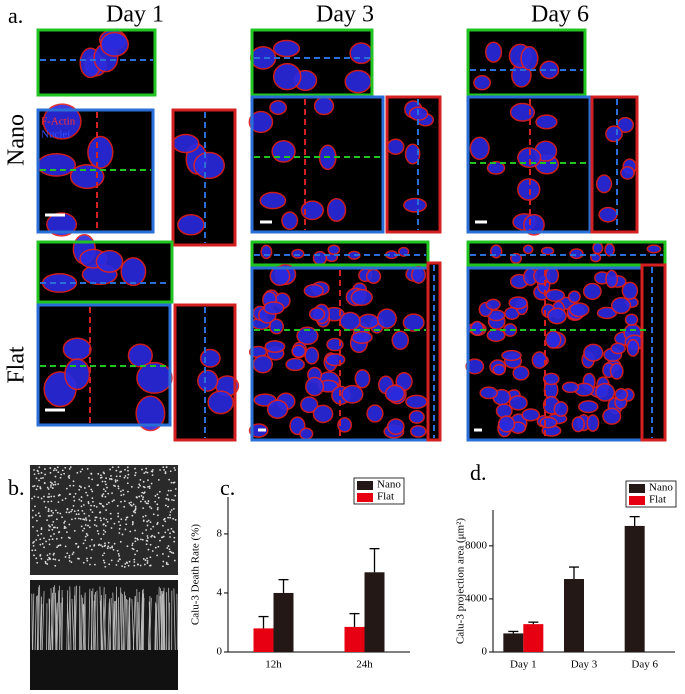 This screenshot has height=694, width=685. What do you see at coordinates (17, 365) in the screenshot?
I see `row-label: Flat` at bounding box center [17, 365].